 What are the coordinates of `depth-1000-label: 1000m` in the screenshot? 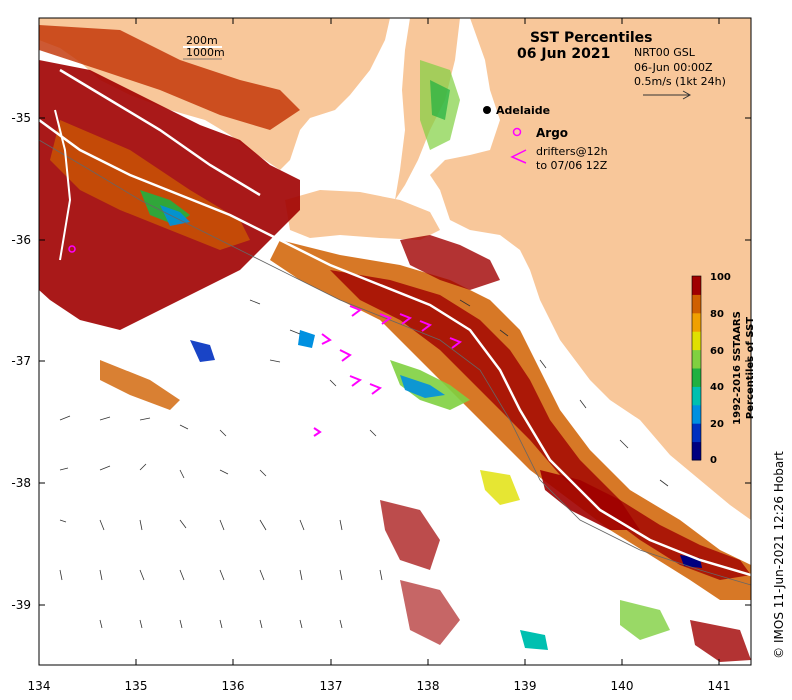 It's located at (205, 52).